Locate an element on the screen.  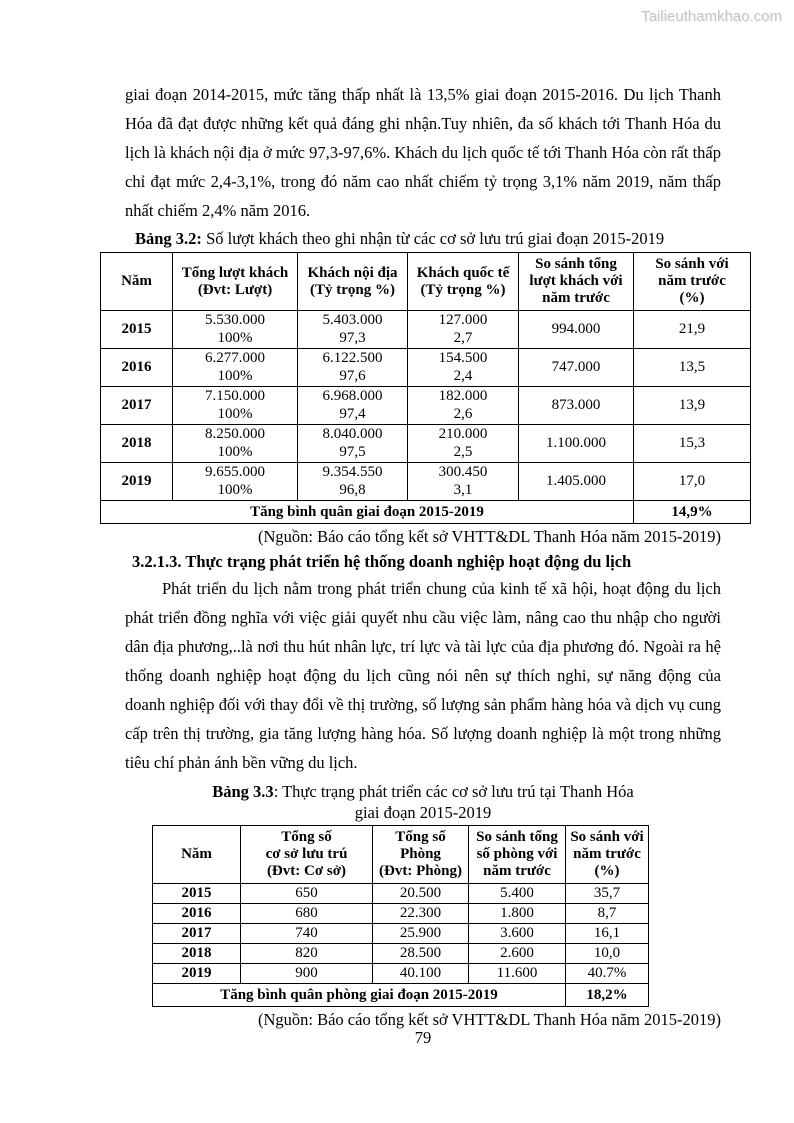
data-cell: 9.354.550 96,8 is located at coordinates (352, 481).